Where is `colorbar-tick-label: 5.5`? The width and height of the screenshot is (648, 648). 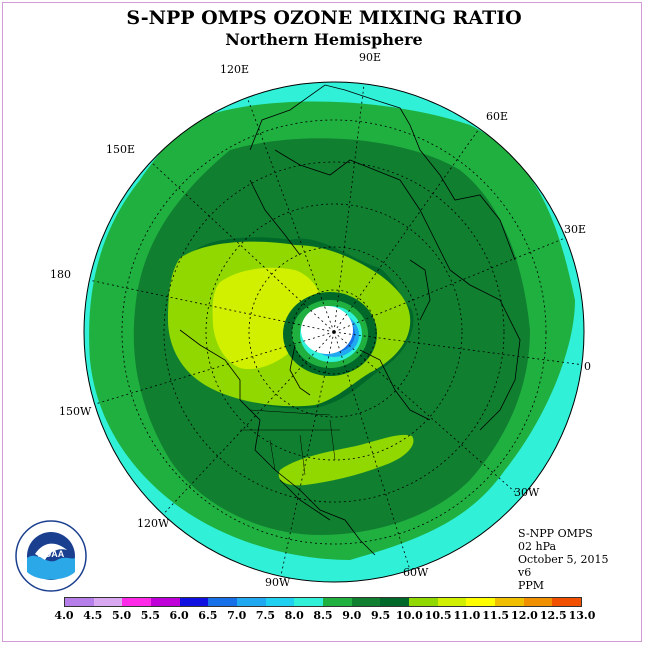
colorbar-tick-label: 5.5 is located at coordinates (150, 615).